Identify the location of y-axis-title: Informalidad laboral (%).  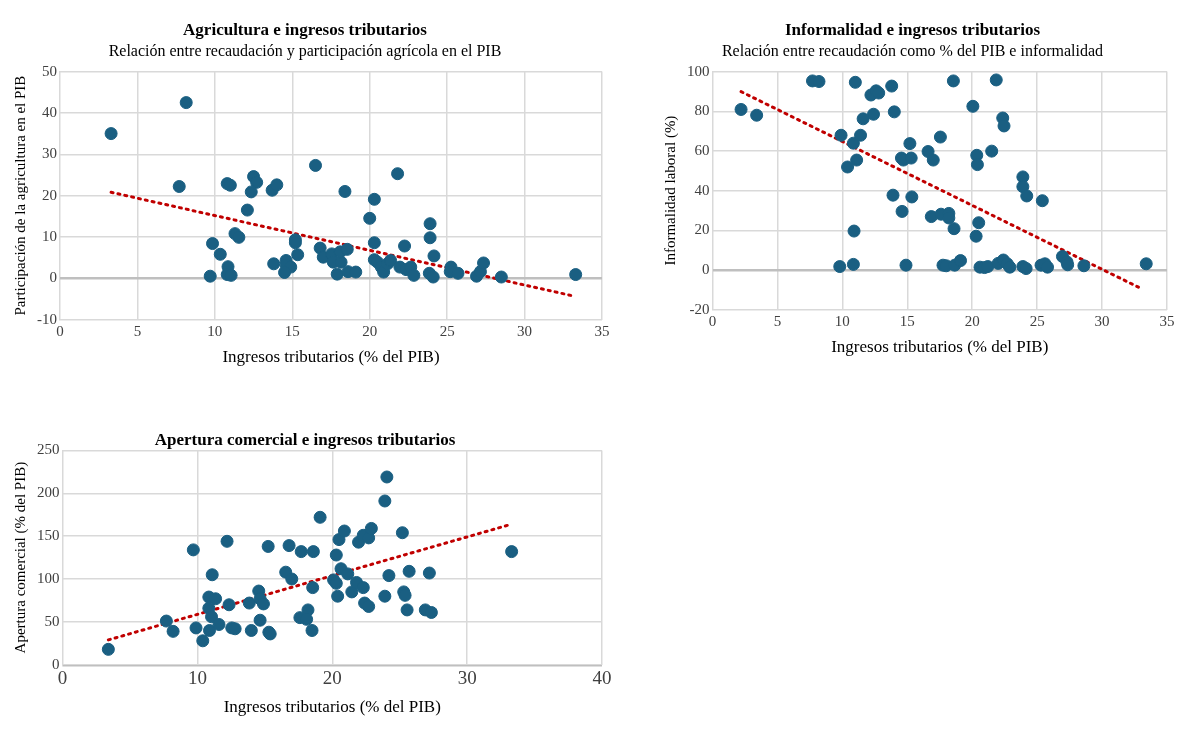
(670, 190).